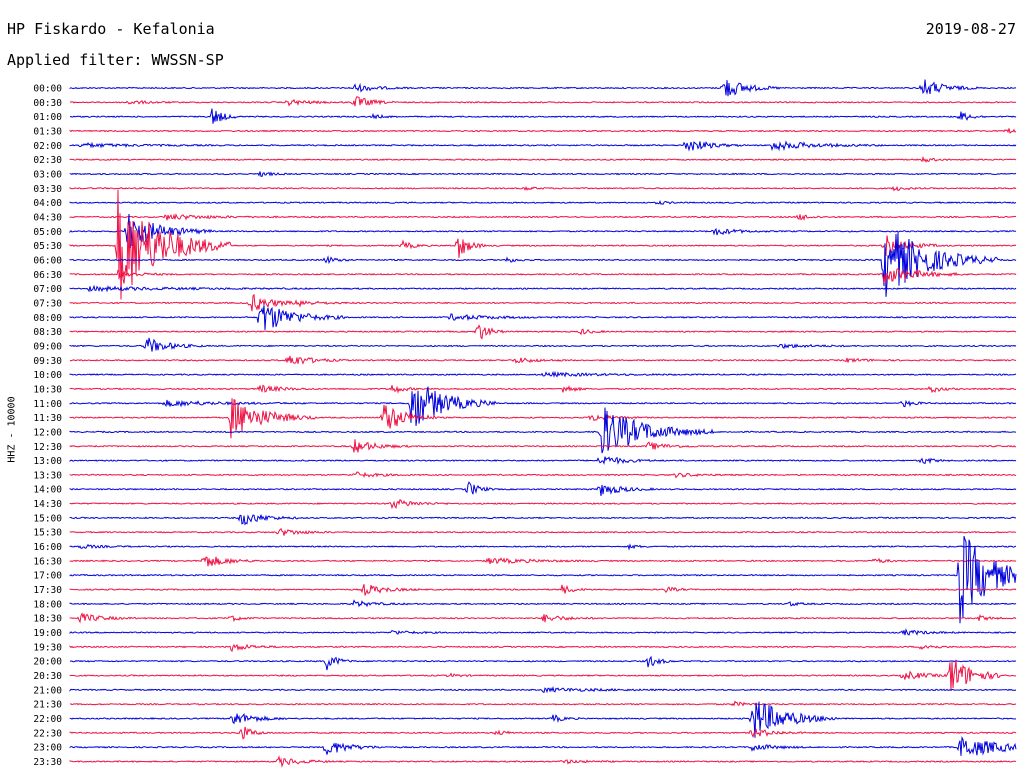 The image size is (1024, 780). Describe the element at coordinates (47, 518) in the screenshot. I see `time-label: 15:00` at that location.